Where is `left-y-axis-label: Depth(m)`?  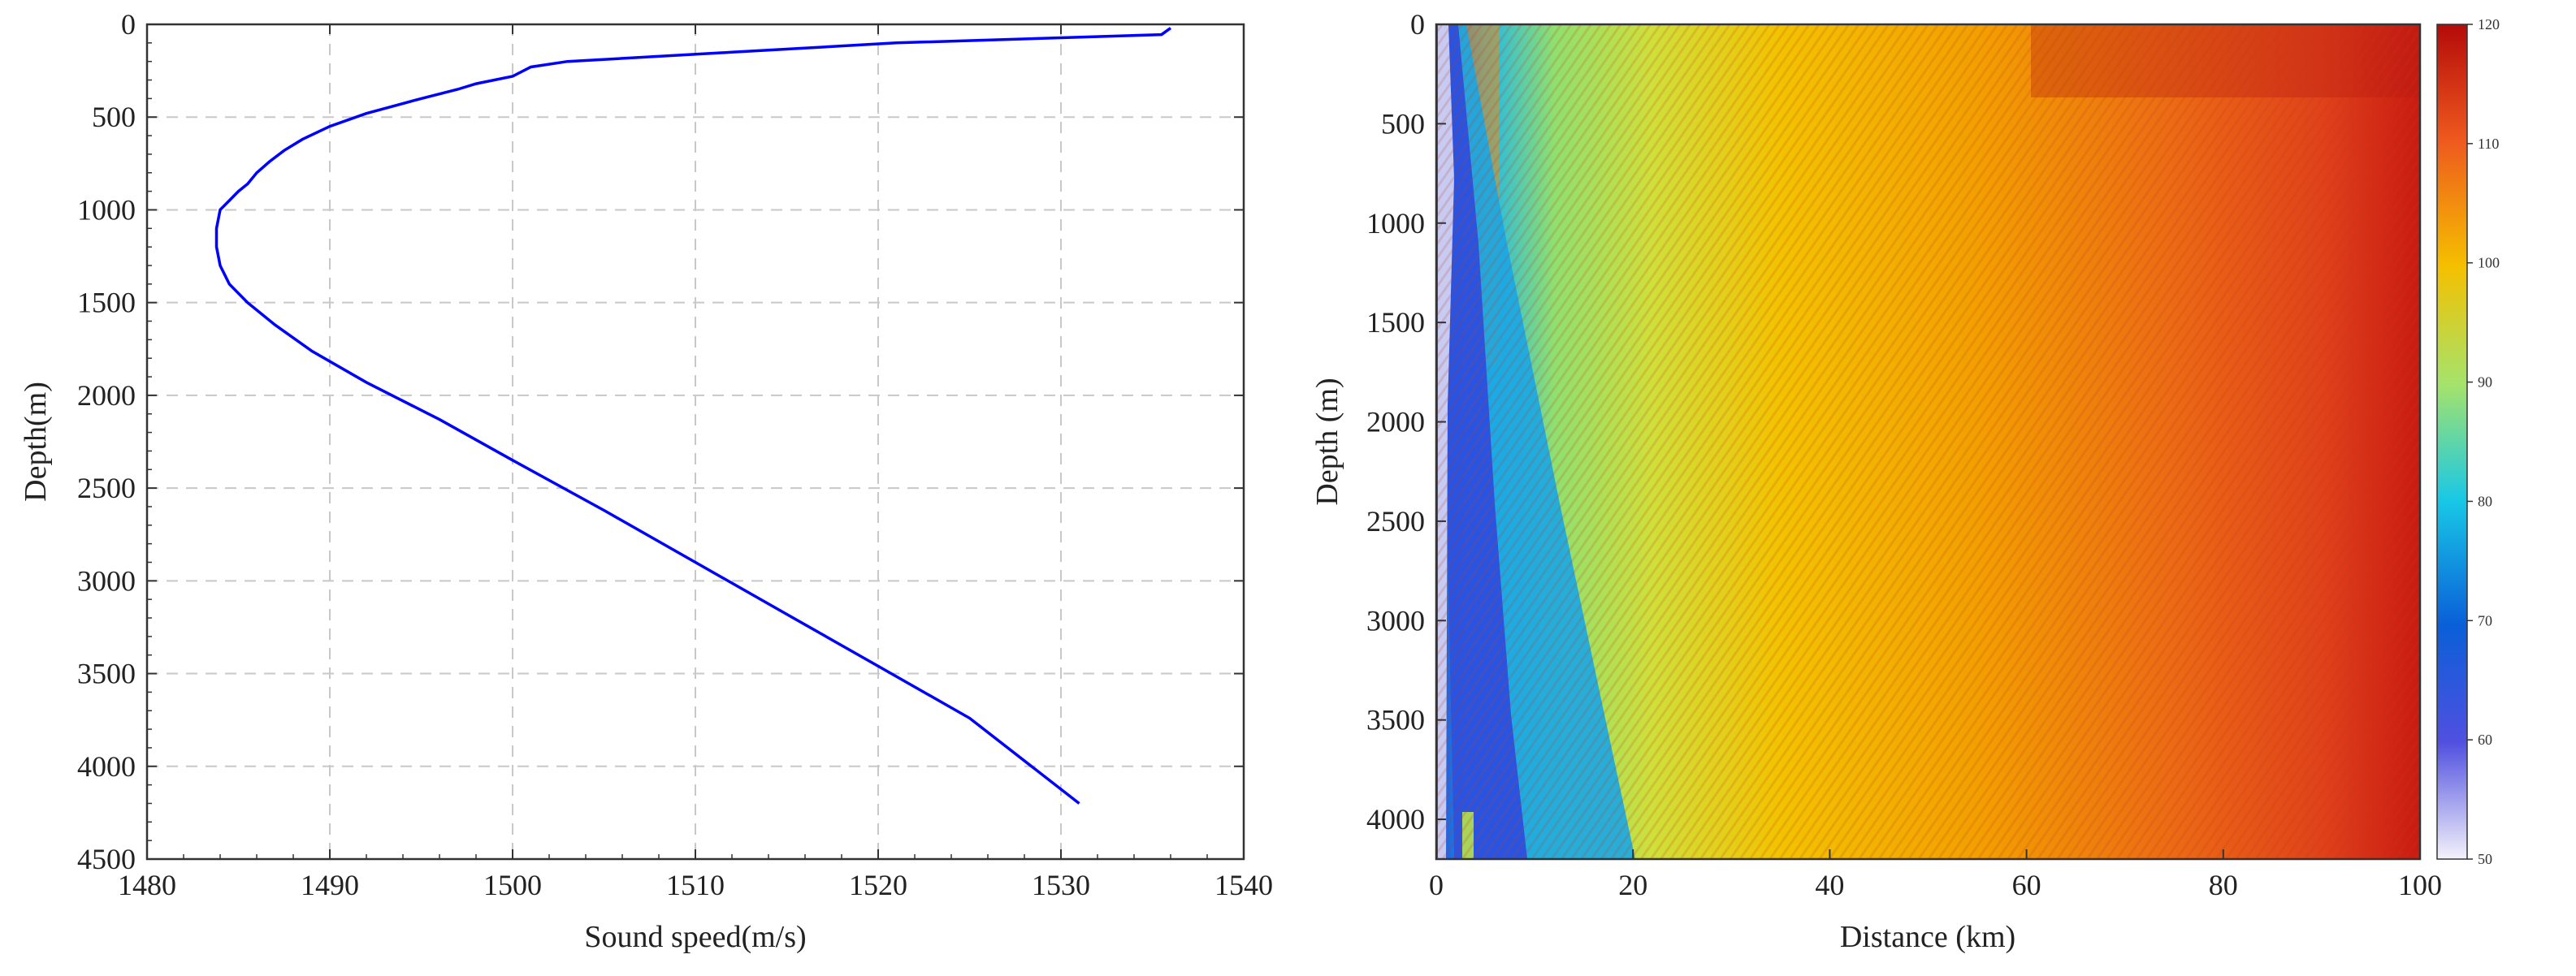 left-y-axis-label: Depth(m) is located at coordinates (36, 442).